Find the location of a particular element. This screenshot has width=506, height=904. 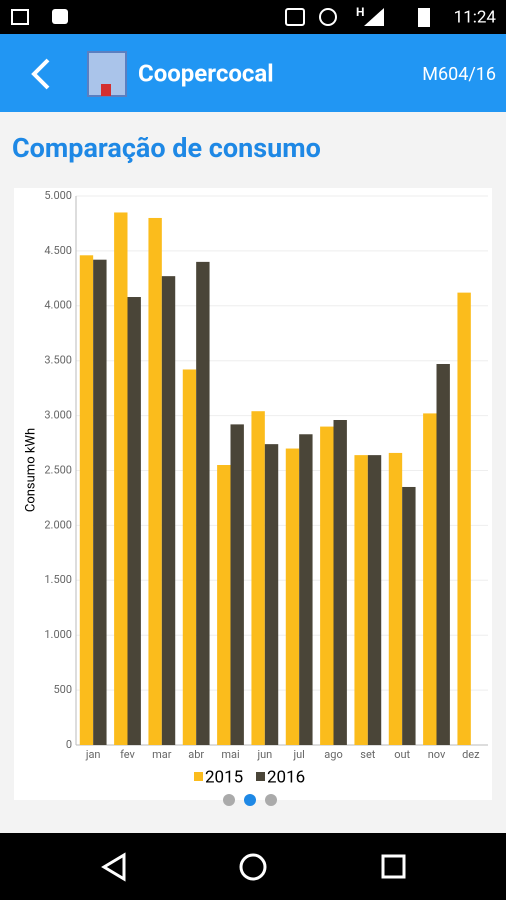

x-tick-label: out is located at coordinates (402, 754).